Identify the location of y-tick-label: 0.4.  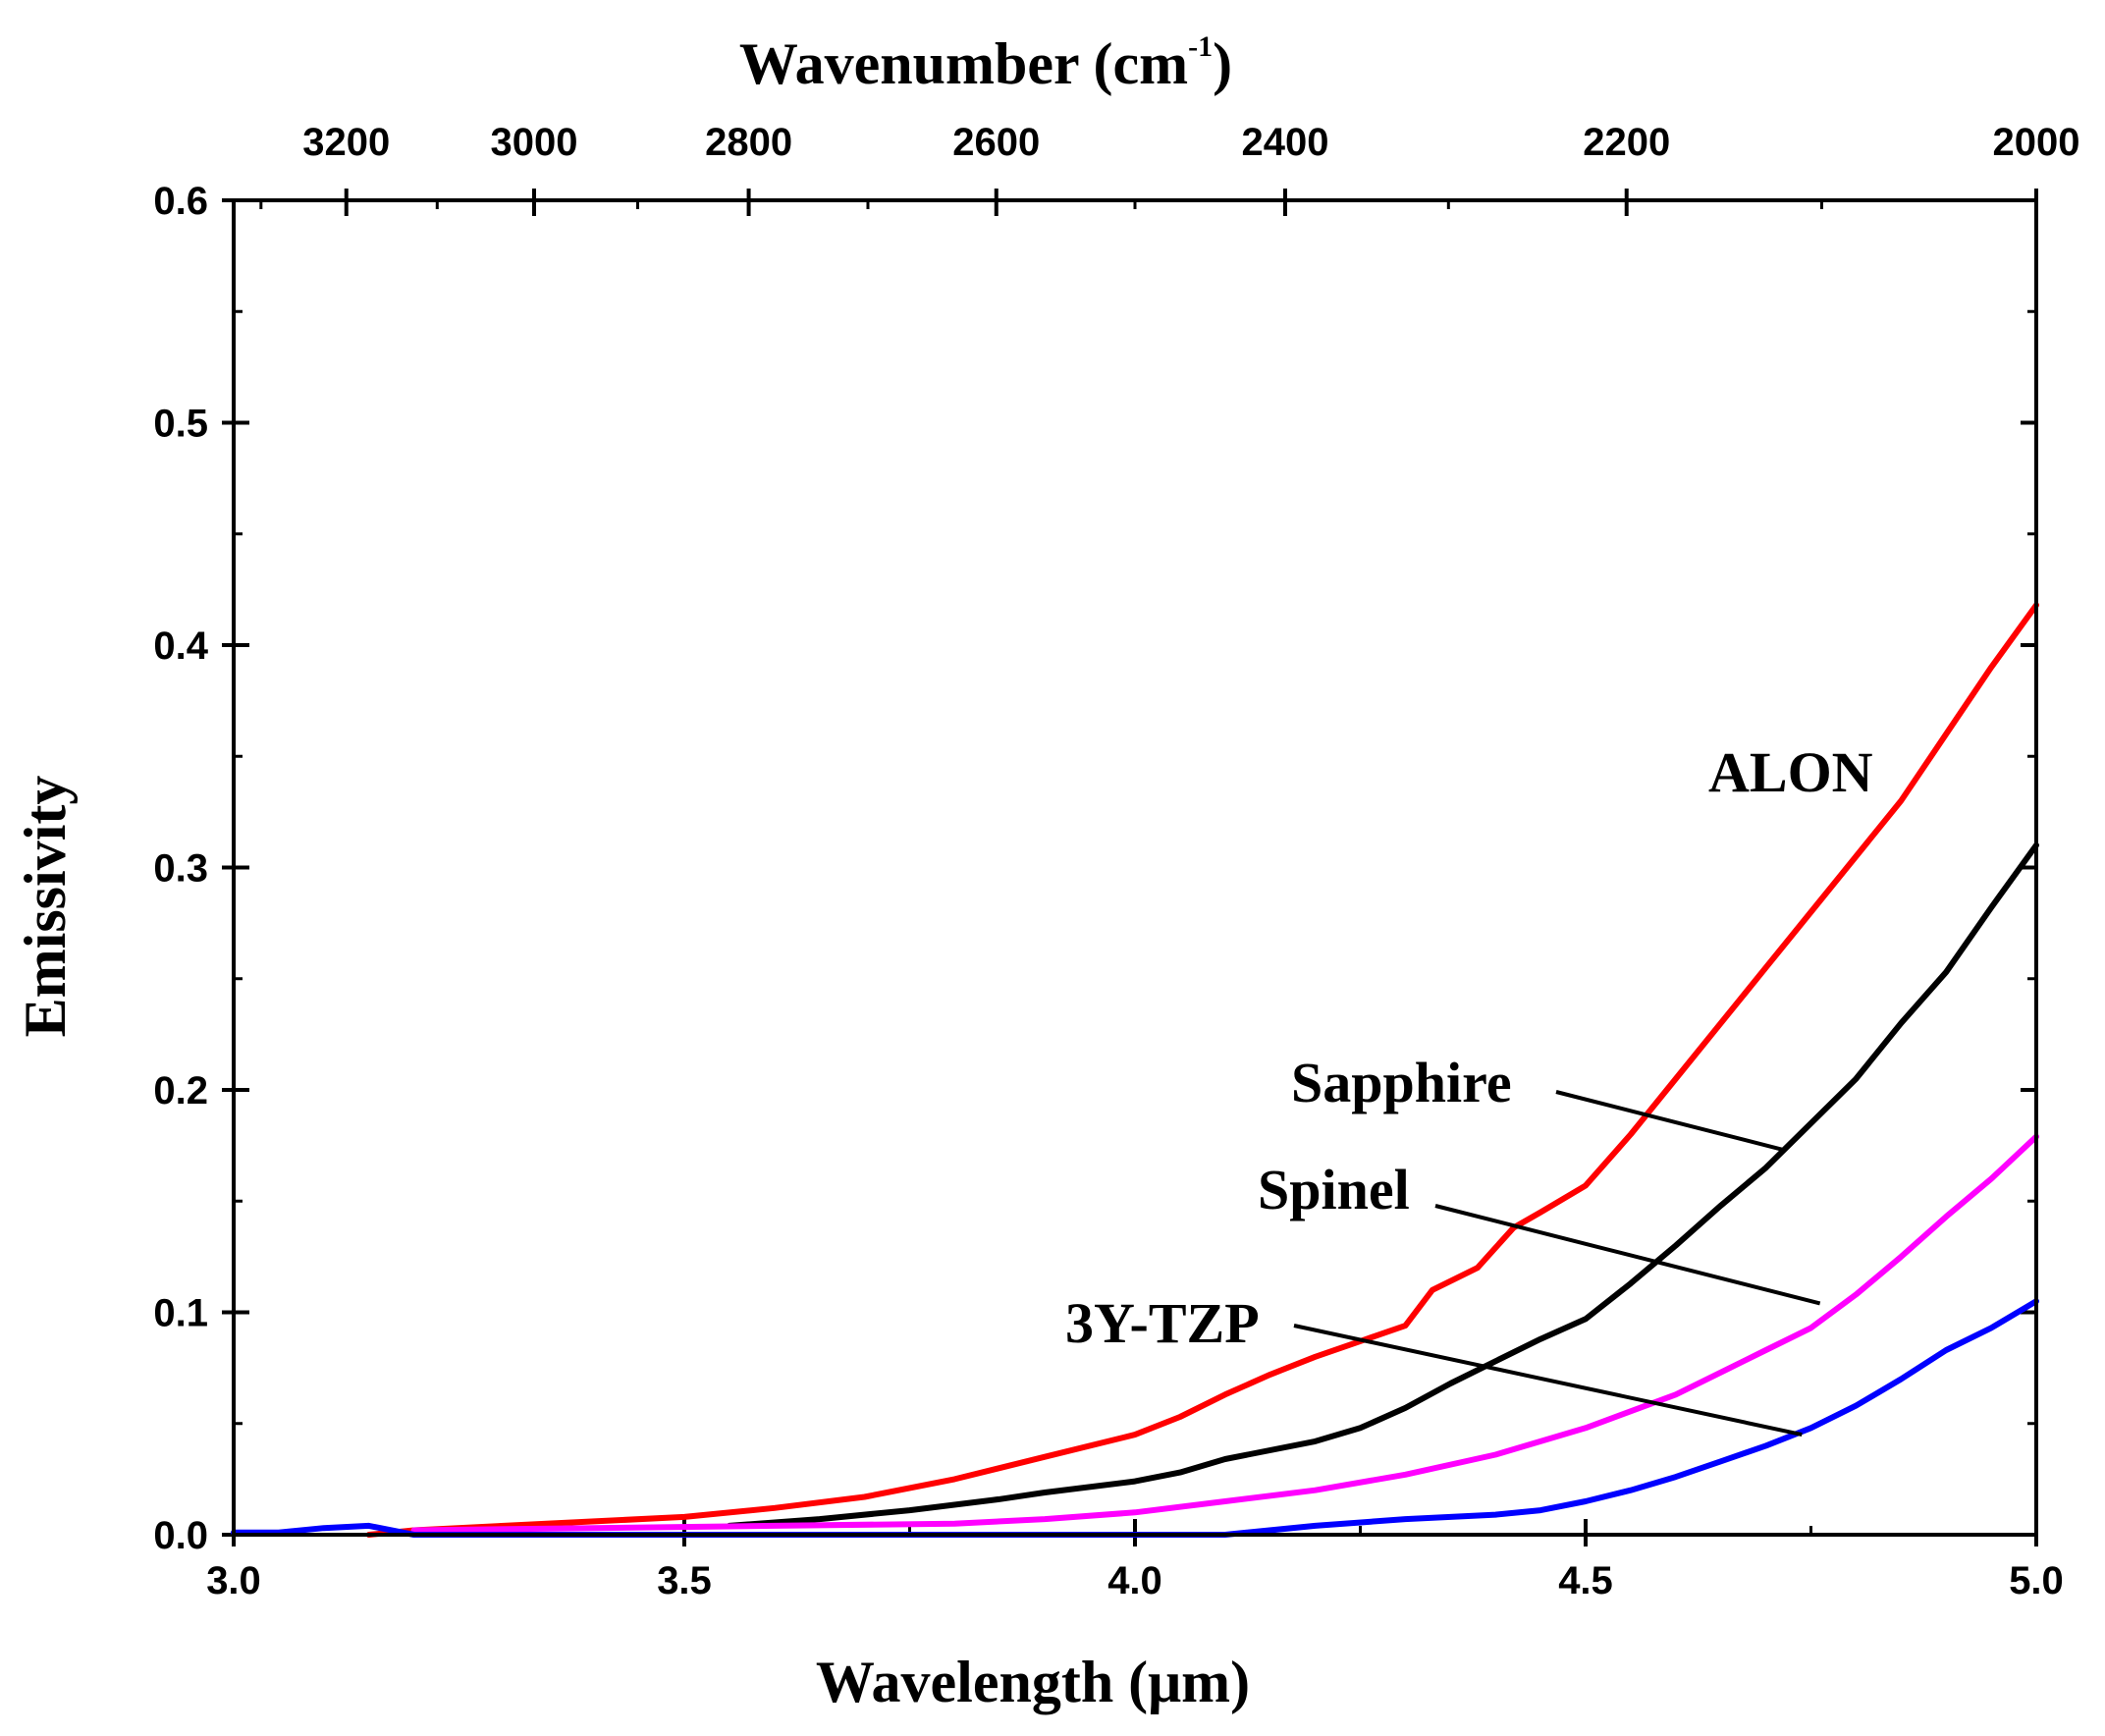
(181, 646).